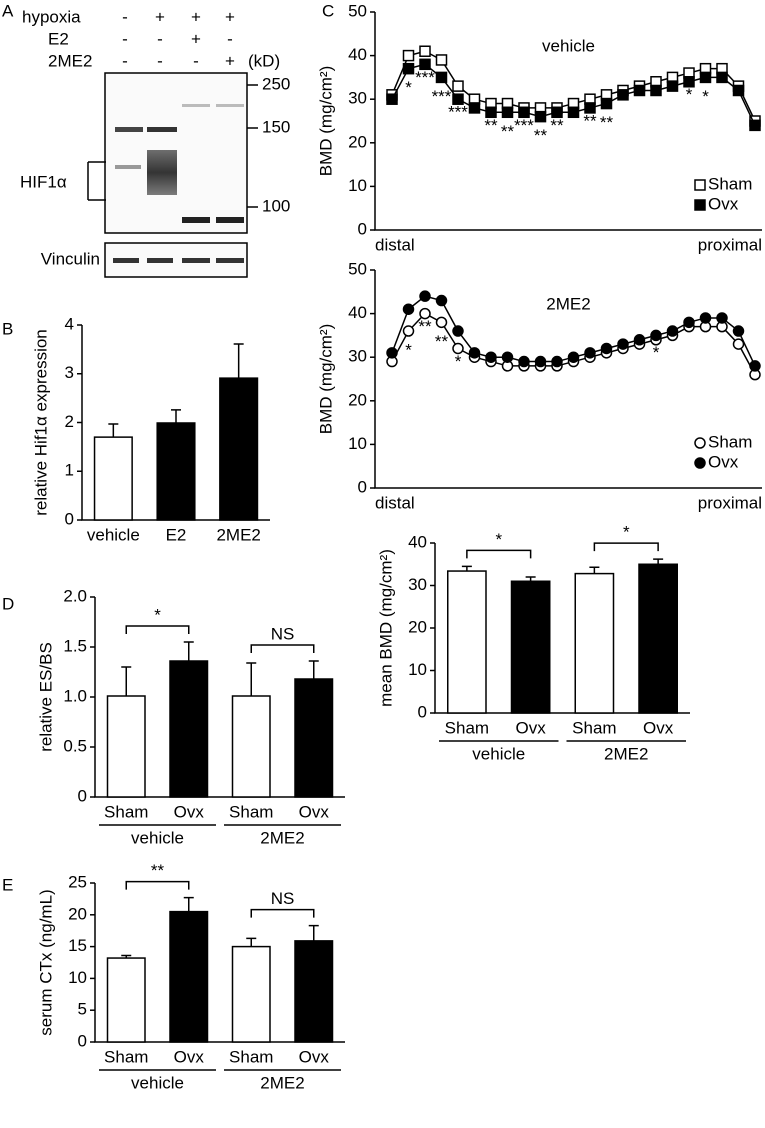  What do you see at coordinates (264, 60) in the screenshot?
I see `unit-label: (kD)` at bounding box center [264, 60].